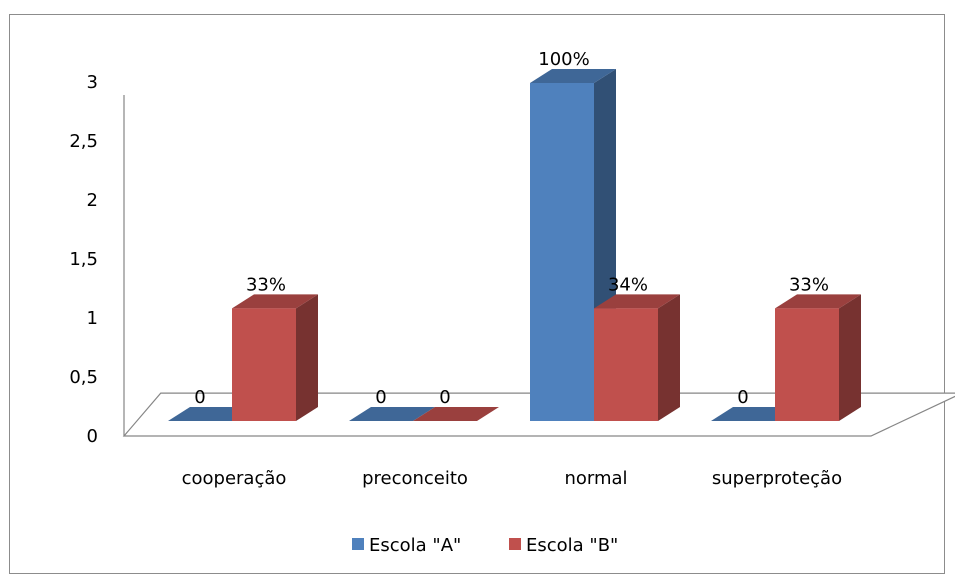 This screenshot has width=955, height=581. I want to click on legend-label-escola-a: Escola "A", so click(415, 545).